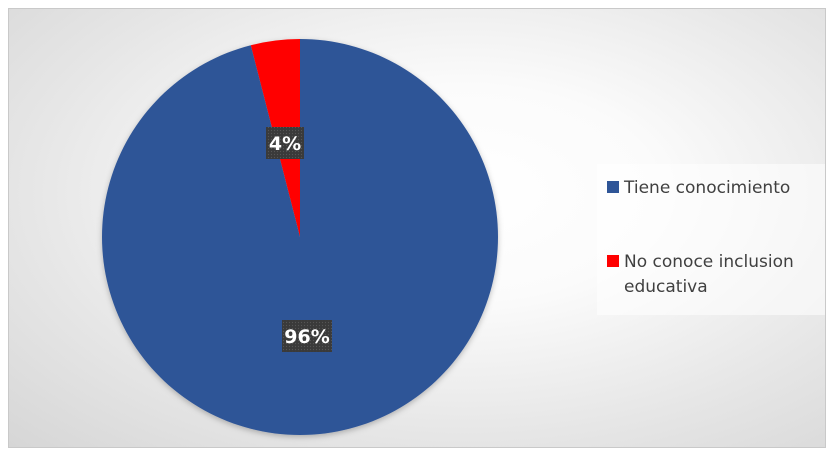  I want to click on legend-item-no-conoce: No conoce inclusion educativa, so click(715, 275).